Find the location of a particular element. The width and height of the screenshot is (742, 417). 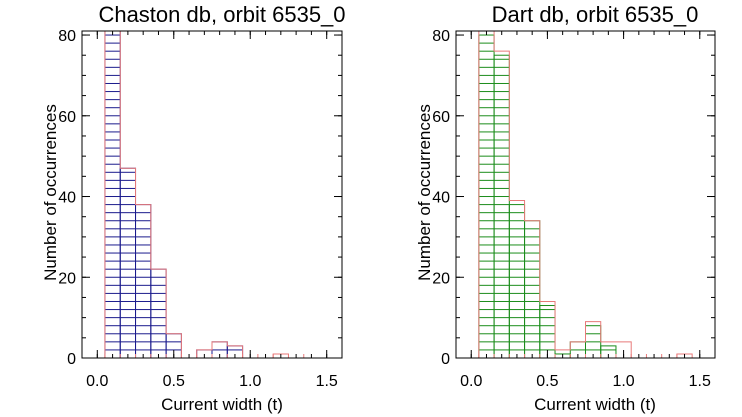

chart-title: Dart db, orbit 6535_0 is located at coordinates (595, 14).